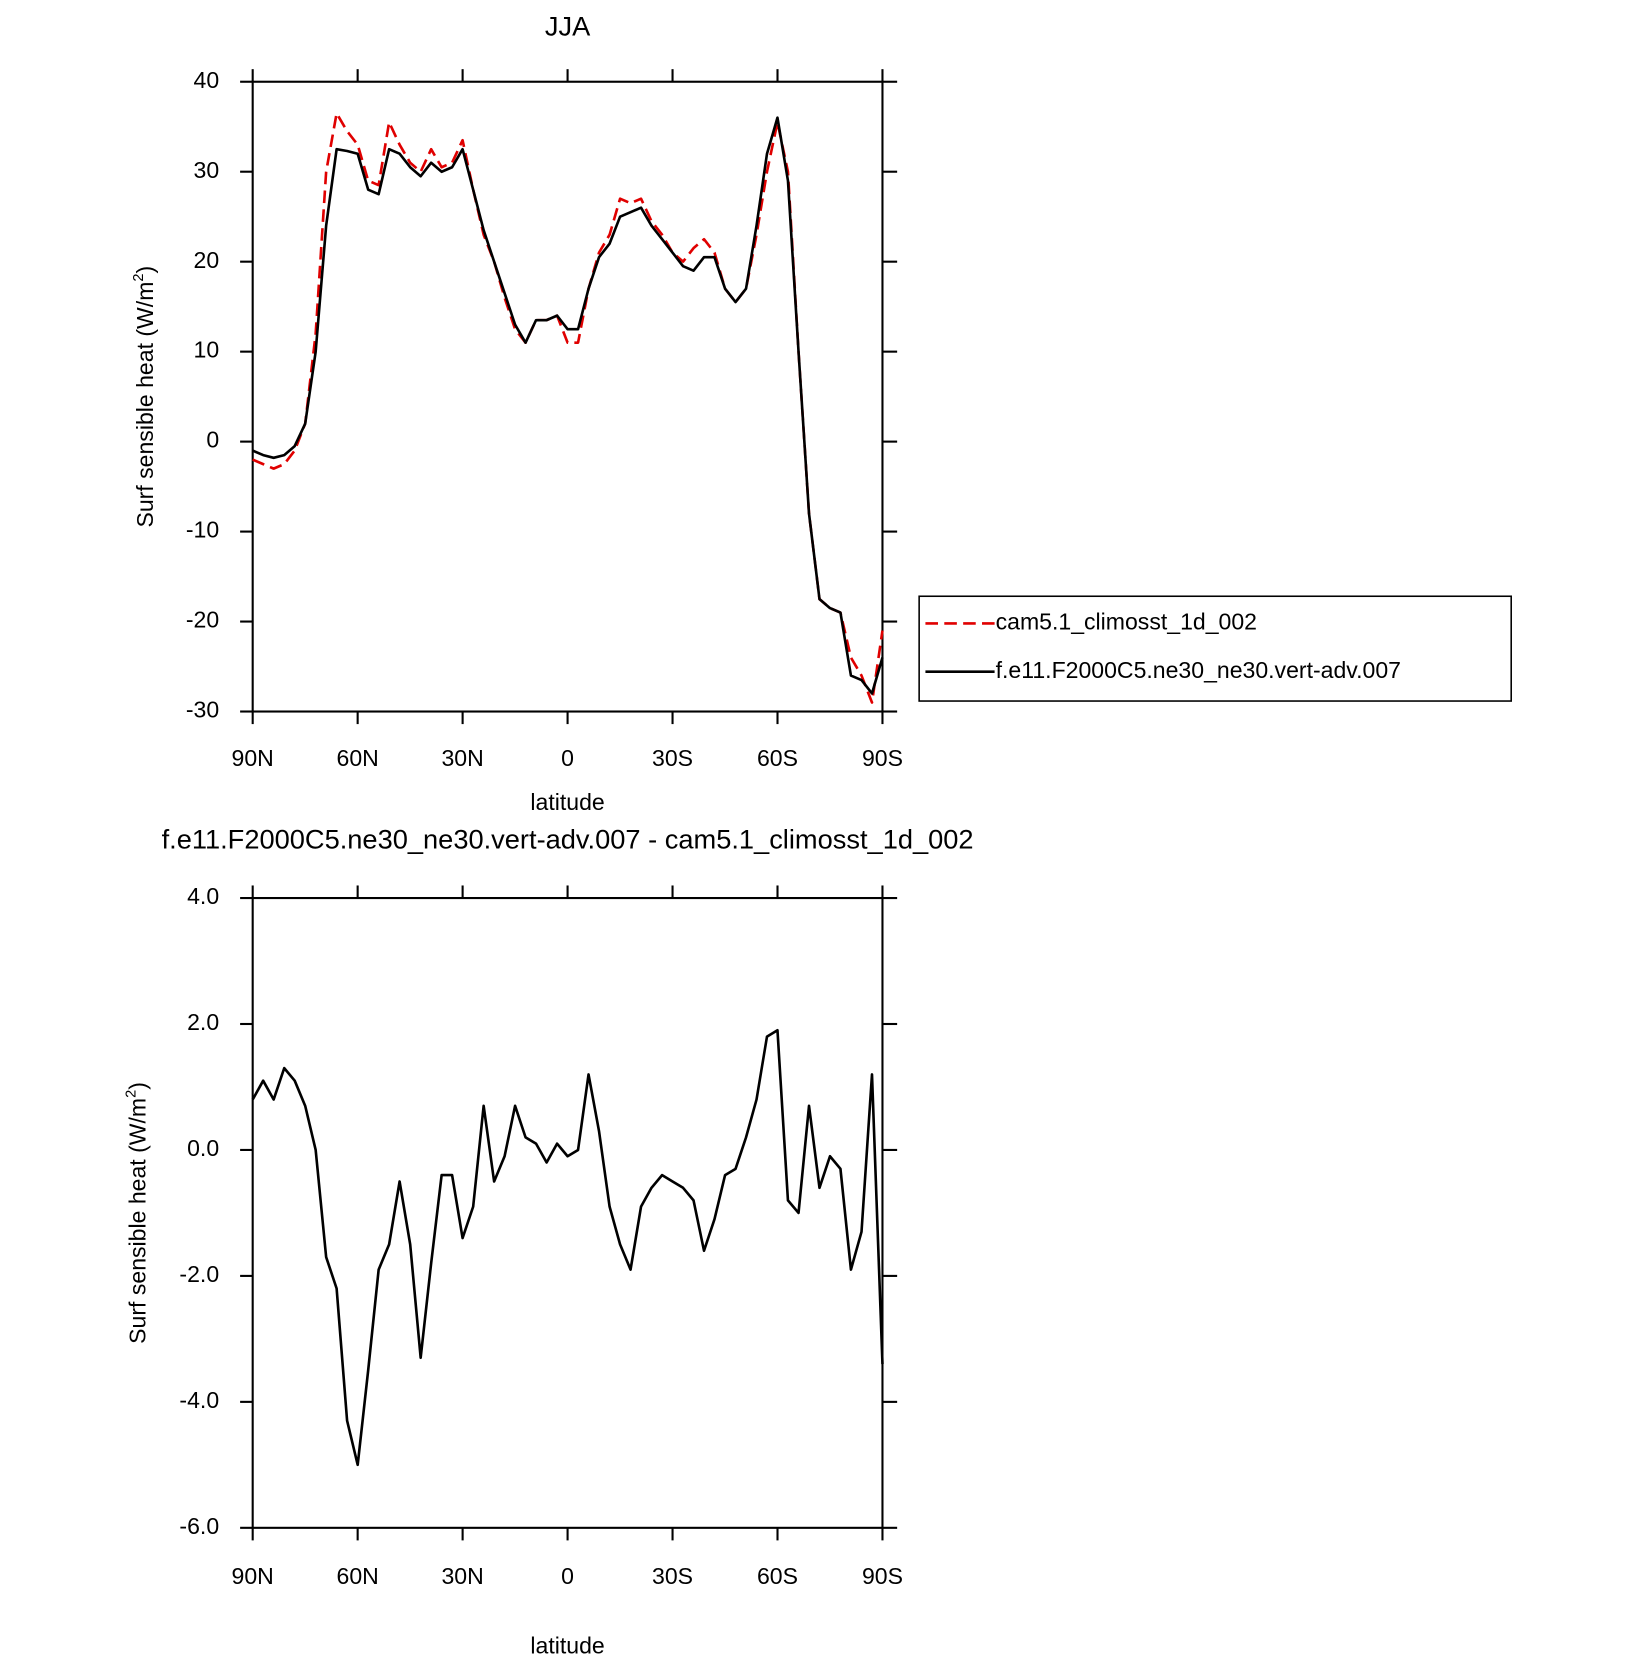 Image resolution: width=1635 pixels, height=1663 pixels. I want to click on plot-frame, so click(567, 1212).